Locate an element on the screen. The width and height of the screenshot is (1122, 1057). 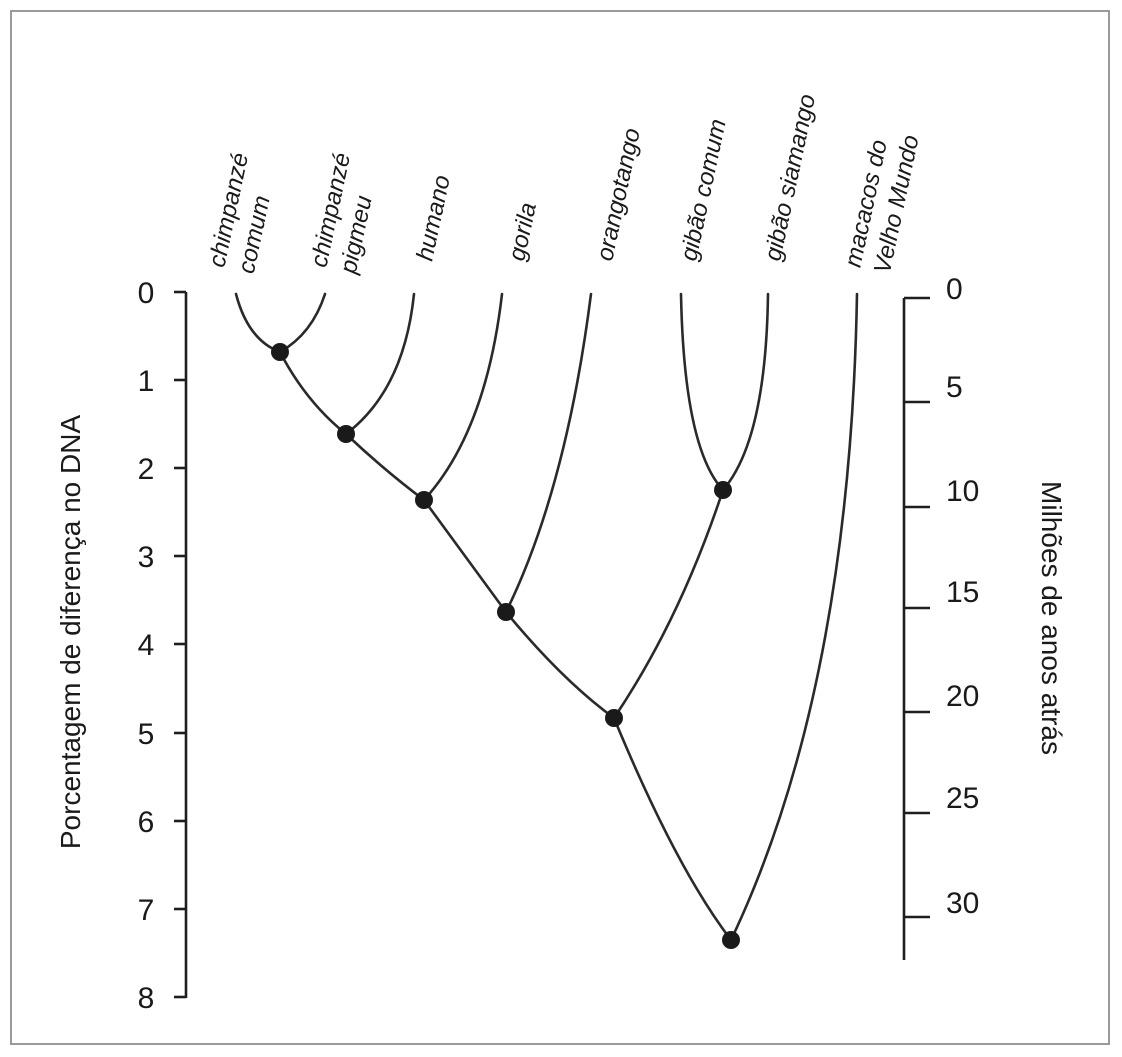
left-tick-label: 2 is located at coordinates (146, 469).